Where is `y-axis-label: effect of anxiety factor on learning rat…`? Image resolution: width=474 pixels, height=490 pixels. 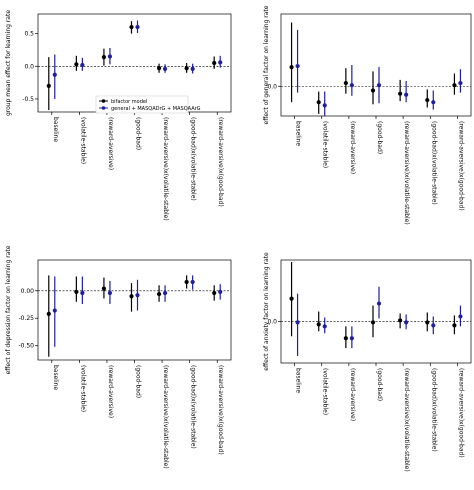
y-axis-label: effect of anxiety factor on learning rat… is located at coordinates (266, 311).